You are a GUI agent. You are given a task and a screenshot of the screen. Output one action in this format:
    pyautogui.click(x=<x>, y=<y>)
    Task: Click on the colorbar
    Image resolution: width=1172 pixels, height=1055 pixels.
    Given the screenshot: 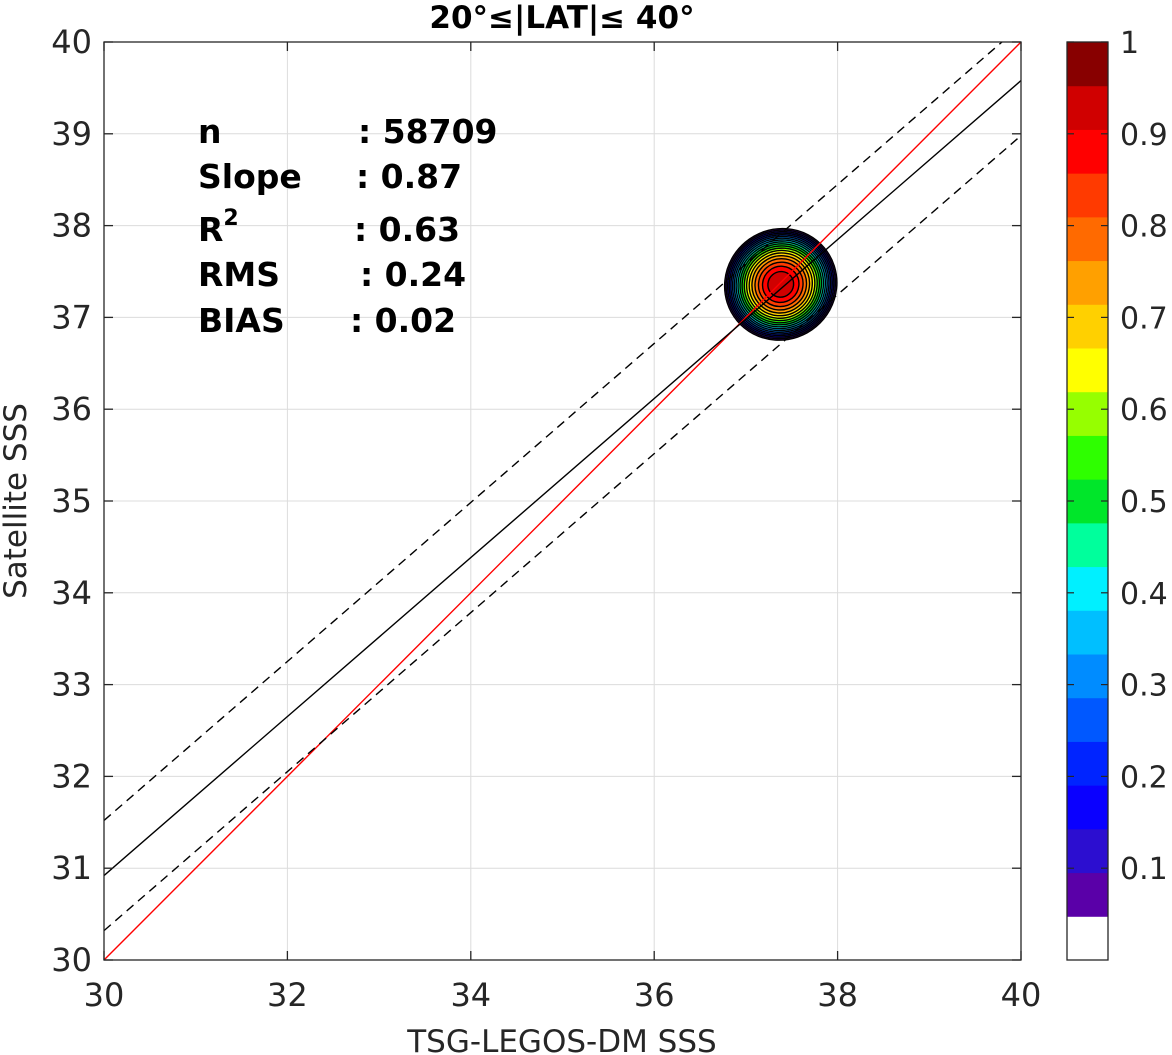 What is the action you would take?
    pyautogui.click(x=1087, y=501)
    